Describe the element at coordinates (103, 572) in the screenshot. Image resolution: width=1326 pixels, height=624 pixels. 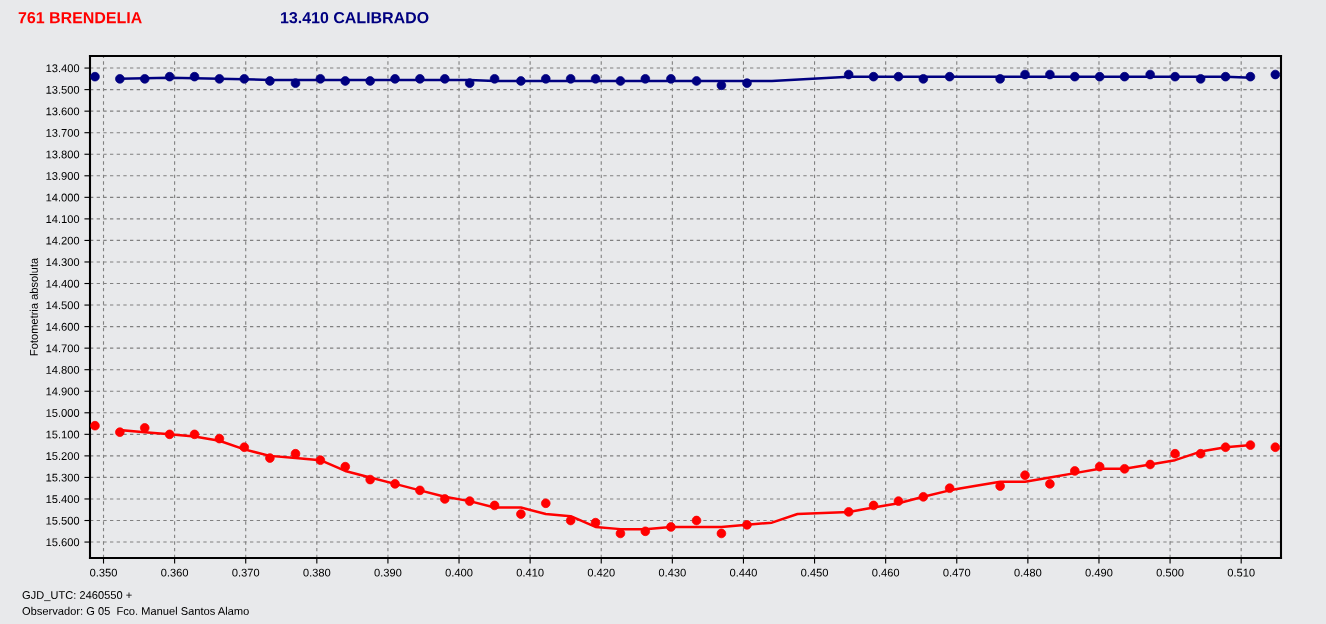
I see `x-tick-label: 0.350` at that location.